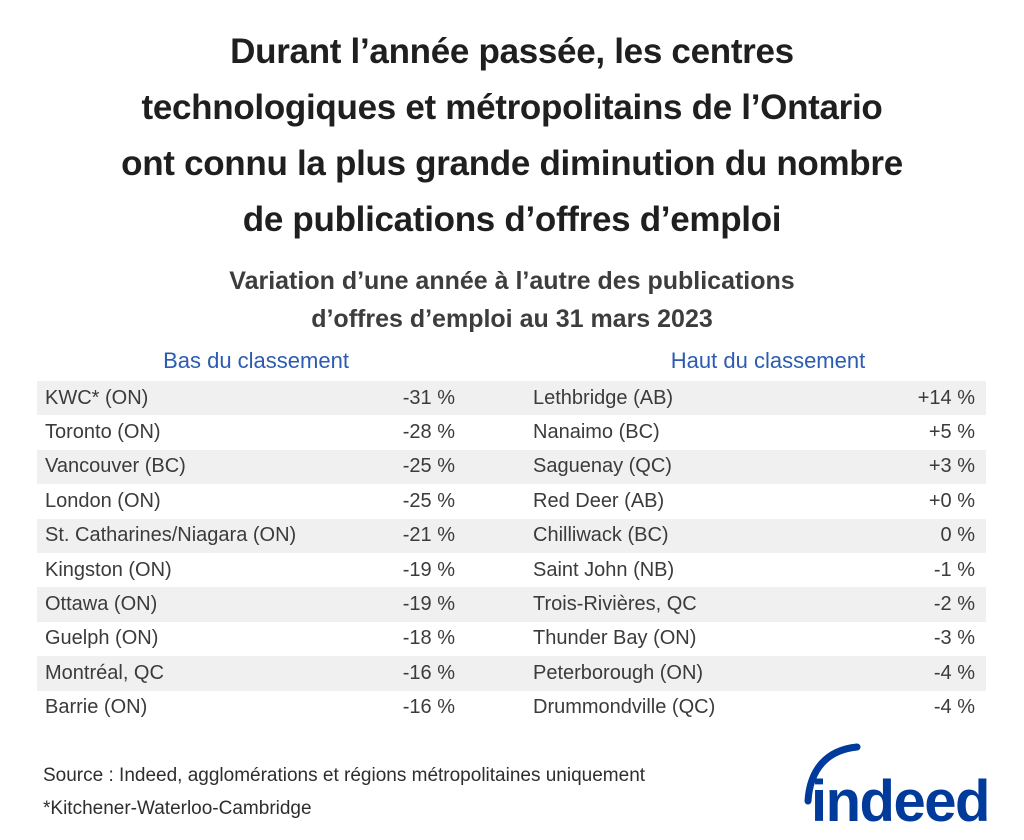 The width and height of the screenshot is (1024, 840). What do you see at coordinates (428, 638) in the screenshot?
I see `left-value: -18 %` at bounding box center [428, 638].